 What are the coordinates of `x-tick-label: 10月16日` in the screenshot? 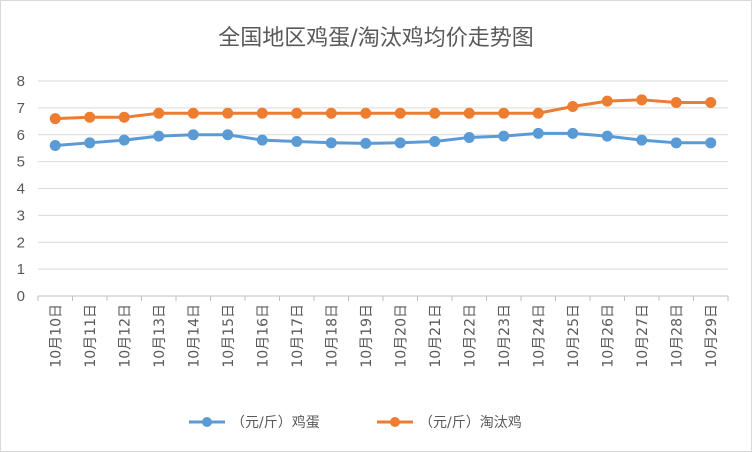 It's located at (263, 336).